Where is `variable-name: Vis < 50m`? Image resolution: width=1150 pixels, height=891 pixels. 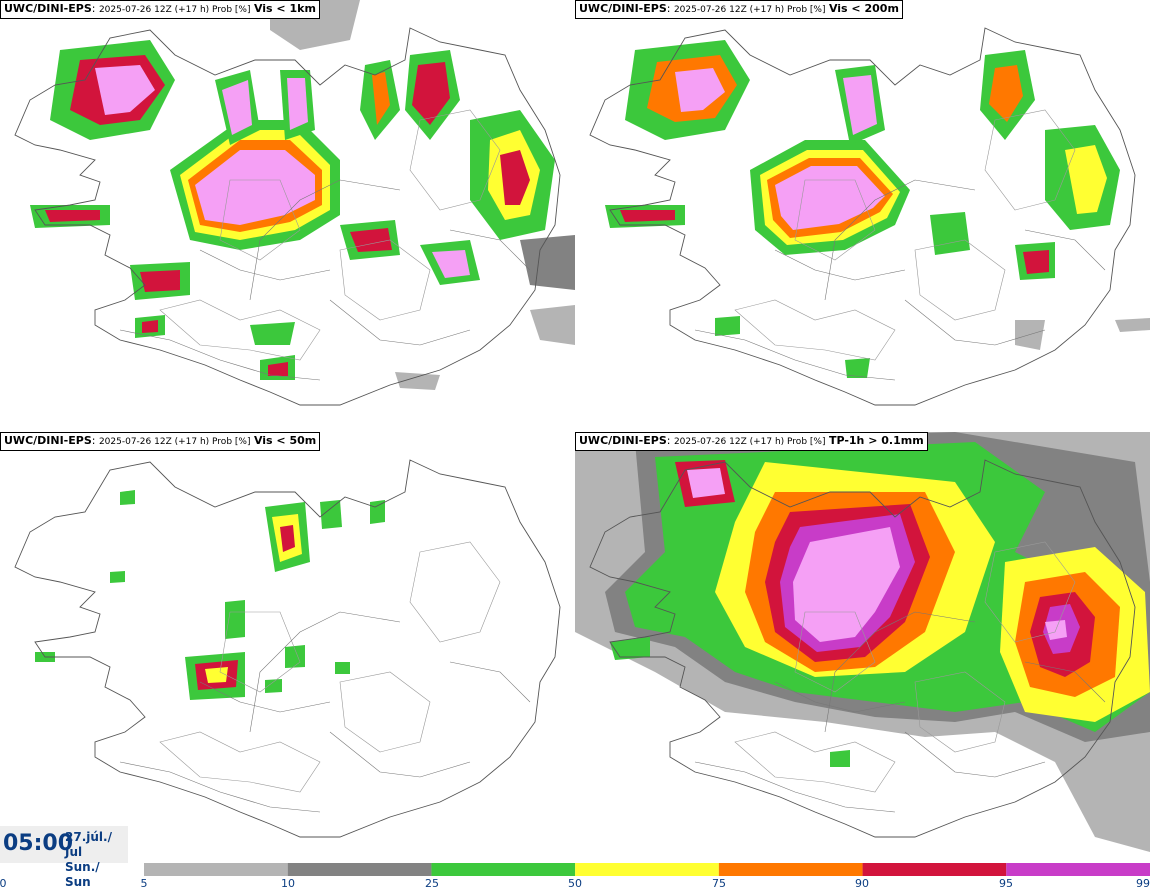 variable-name: Vis < 50m is located at coordinates (285, 440).